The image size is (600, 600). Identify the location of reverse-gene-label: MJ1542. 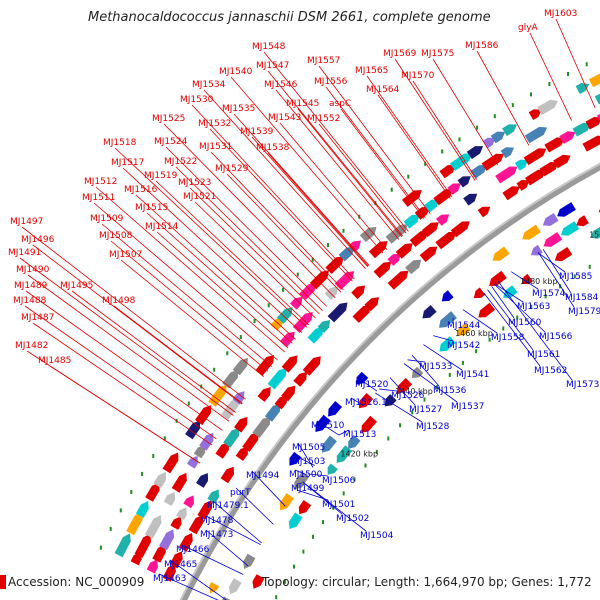
(463, 346).